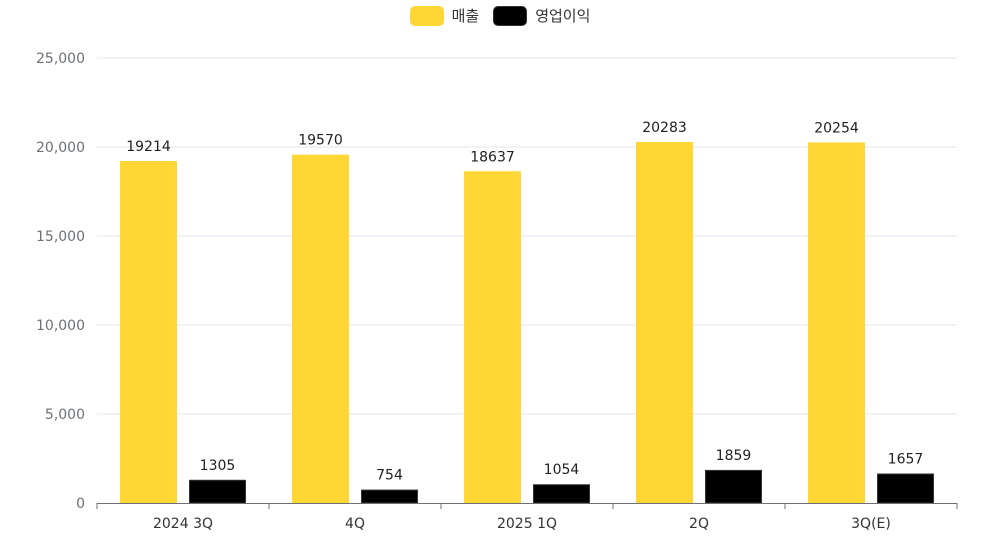 The height and width of the screenshot is (549, 1000). I want to click on y-tick-label: 20,000, so click(60, 148).